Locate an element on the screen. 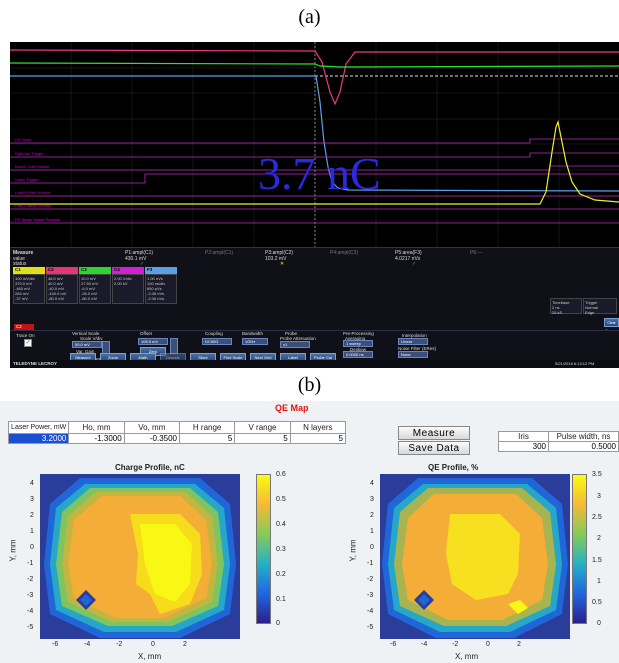 This screenshot has height=663, width=619. trace-label: Ch Slope is located at coordinates (23, 139).